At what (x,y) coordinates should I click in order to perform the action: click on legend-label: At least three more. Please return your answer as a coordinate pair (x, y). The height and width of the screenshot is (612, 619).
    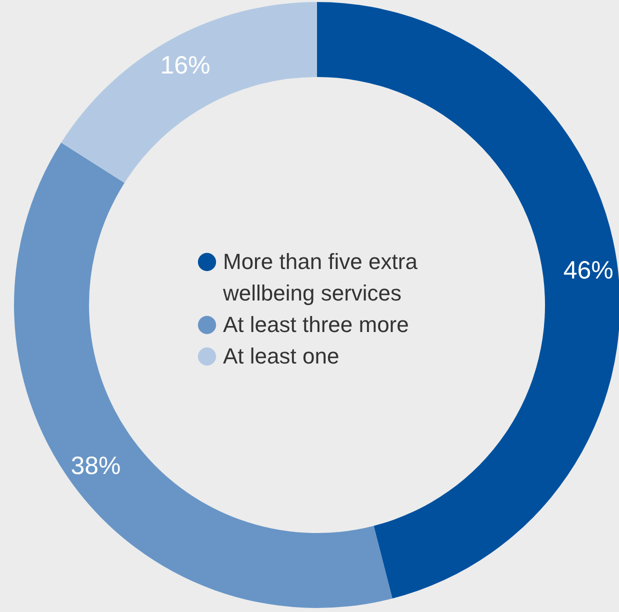
    Looking at the image, I should click on (316, 324).